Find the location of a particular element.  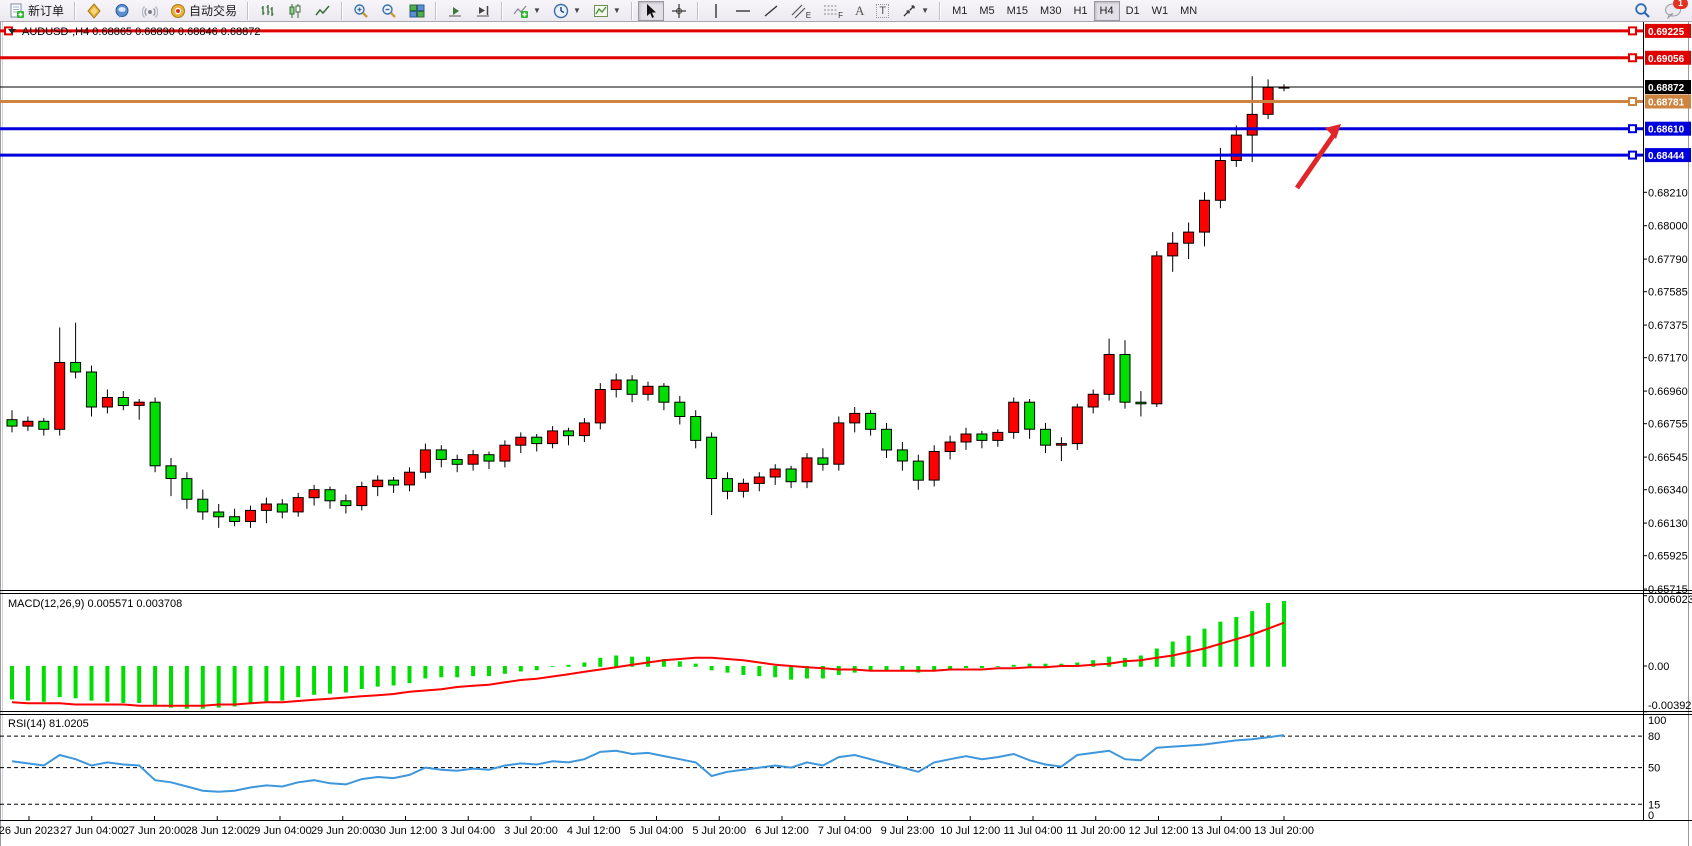

community-button is located at coordinates (122, 11).